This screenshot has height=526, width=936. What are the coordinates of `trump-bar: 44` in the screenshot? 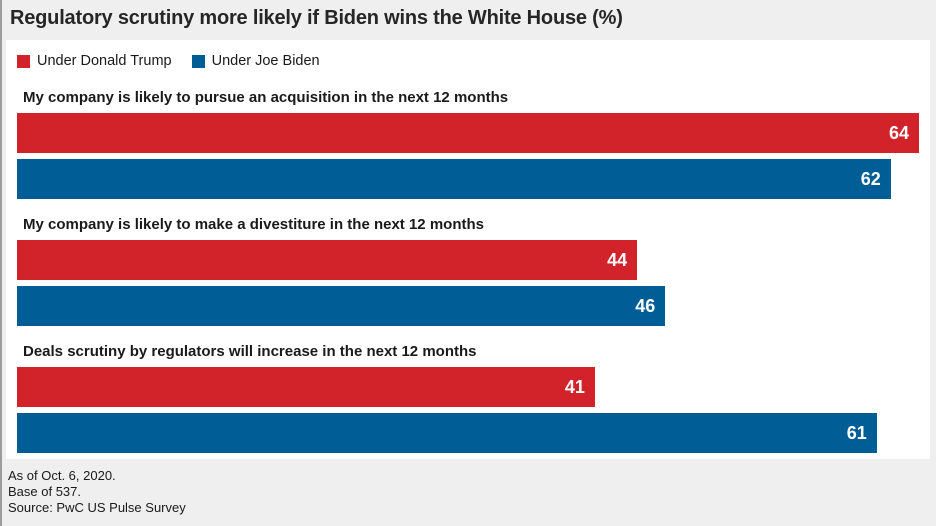 It's located at (327, 260).